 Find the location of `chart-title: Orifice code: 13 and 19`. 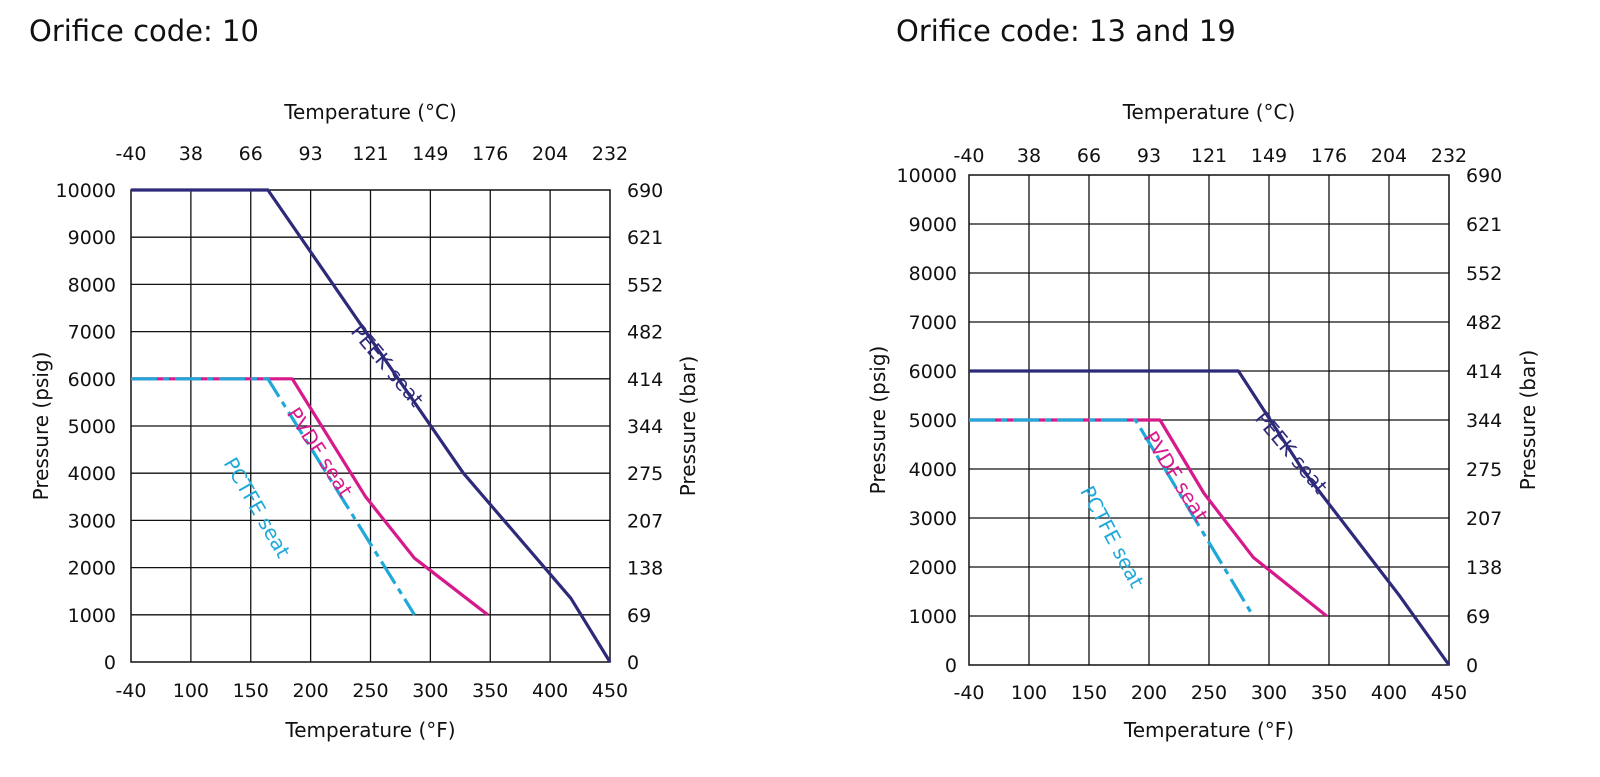

chart-title: Orifice code: 13 and 19 is located at coordinates (1066, 31).